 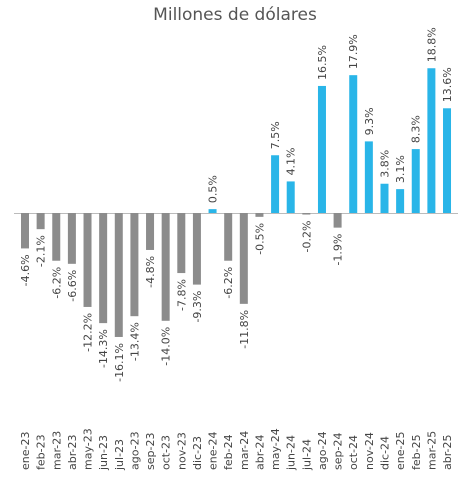 What do you see at coordinates (213, 189) in the screenshot?
I see `value-label: 0.5%` at bounding box center [213, 189].